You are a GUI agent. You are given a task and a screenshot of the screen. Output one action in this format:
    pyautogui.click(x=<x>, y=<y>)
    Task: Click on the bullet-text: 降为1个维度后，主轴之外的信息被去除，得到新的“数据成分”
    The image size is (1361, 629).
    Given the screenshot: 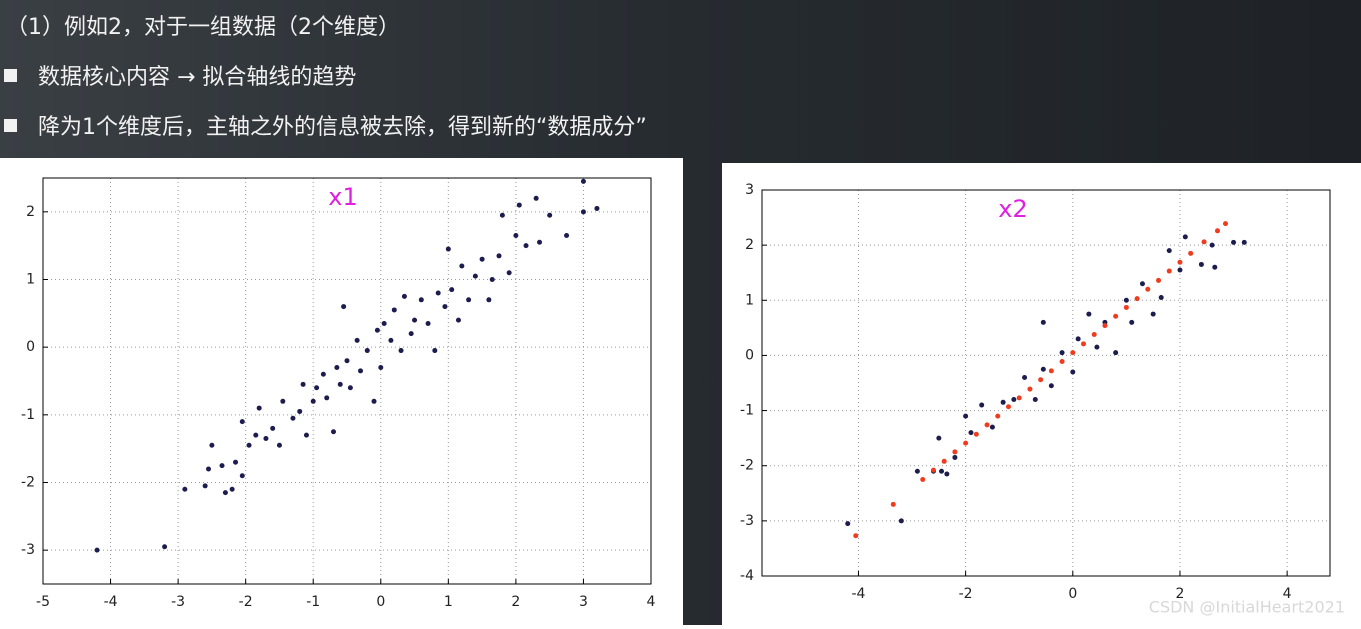 What is the action you would take?
    pyautogui.click(x=342, y=127)
    